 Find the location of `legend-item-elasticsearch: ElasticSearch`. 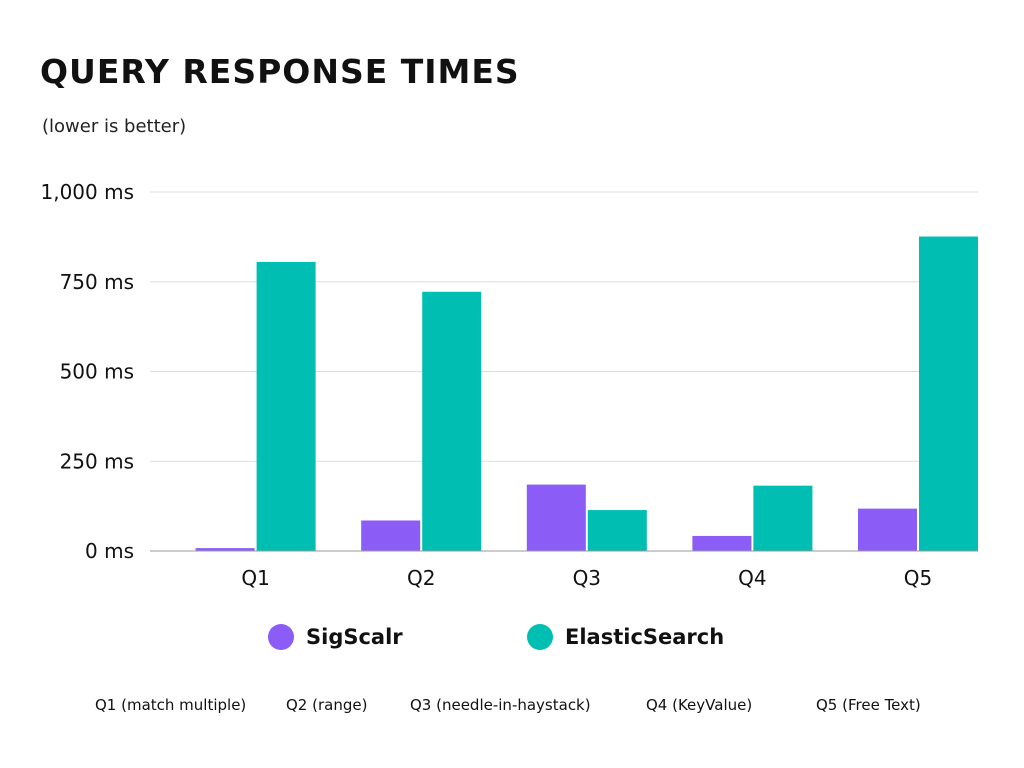

legend-item-elasticsearch: ElasticSearch is located at coordinates (625, 637).